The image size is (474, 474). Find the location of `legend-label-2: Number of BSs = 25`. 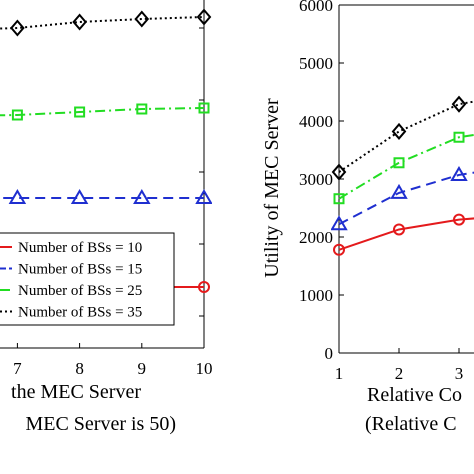

legend-label-2: Number of BSs = 25 is located at coordinates (80, 291).